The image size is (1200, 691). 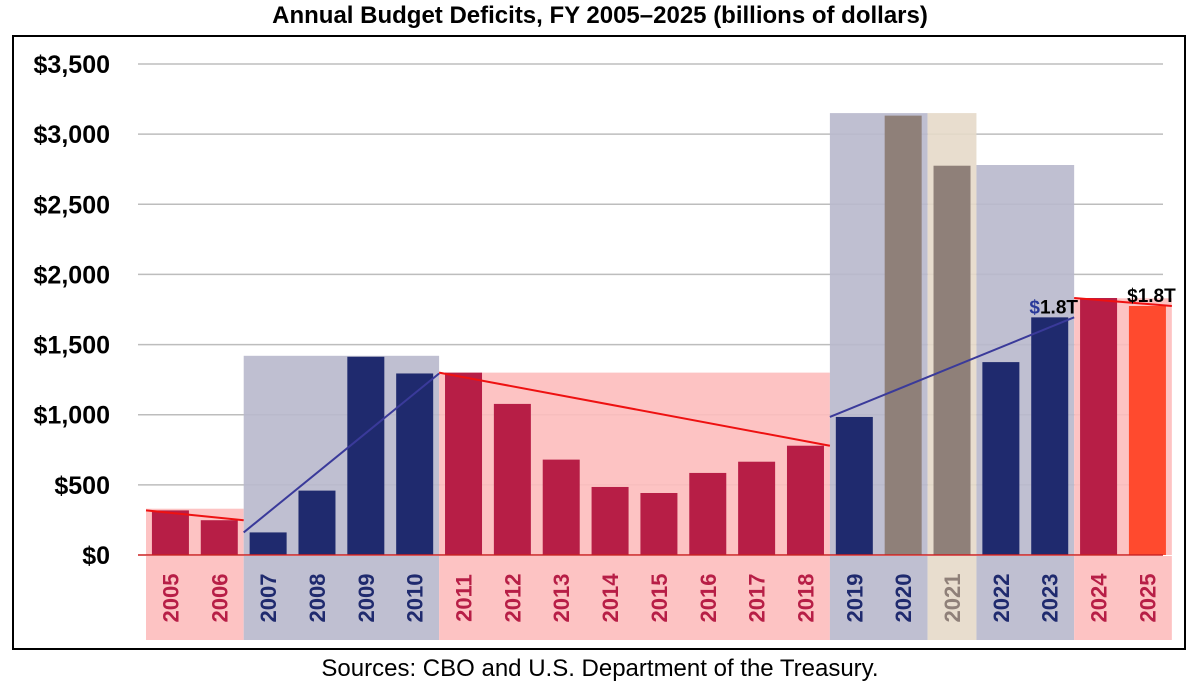 I want to click on x-tick-label-2024: 2024, so click(x=1099, y=598).